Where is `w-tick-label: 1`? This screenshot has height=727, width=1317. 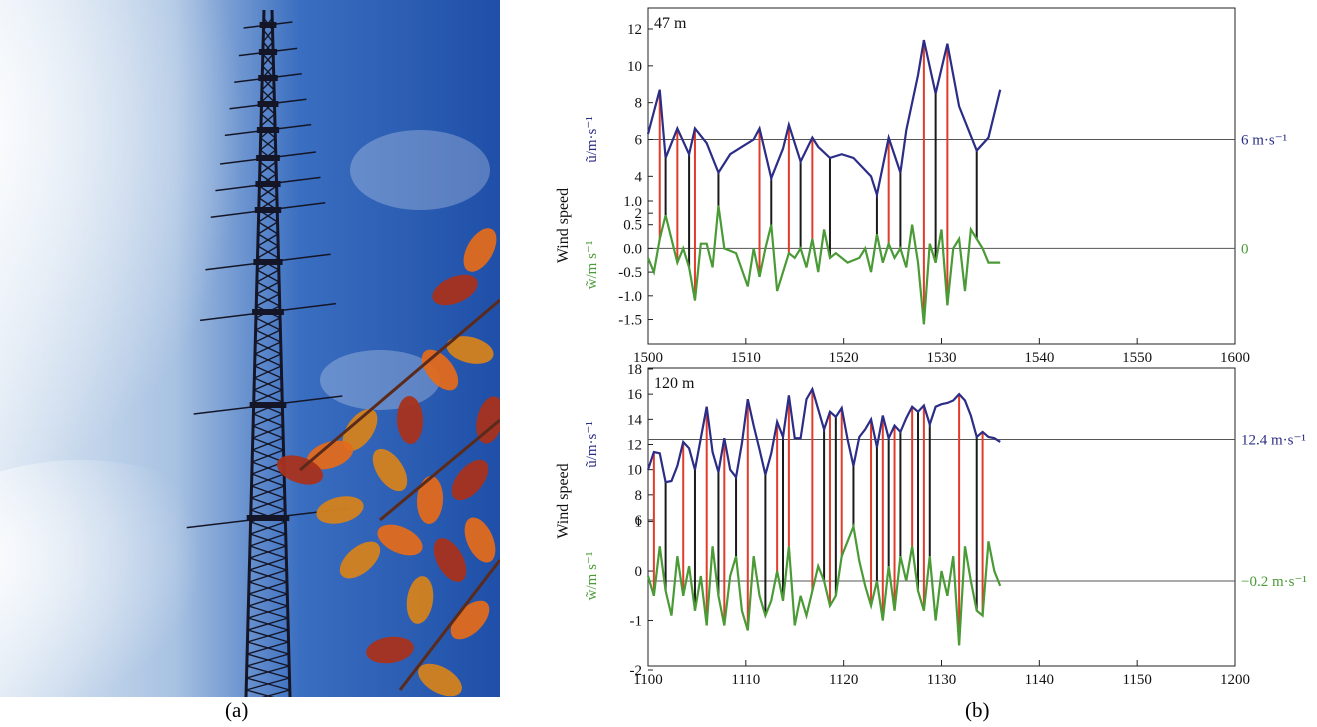 w-tick-label: 1 is located at coordinates (639, 523).